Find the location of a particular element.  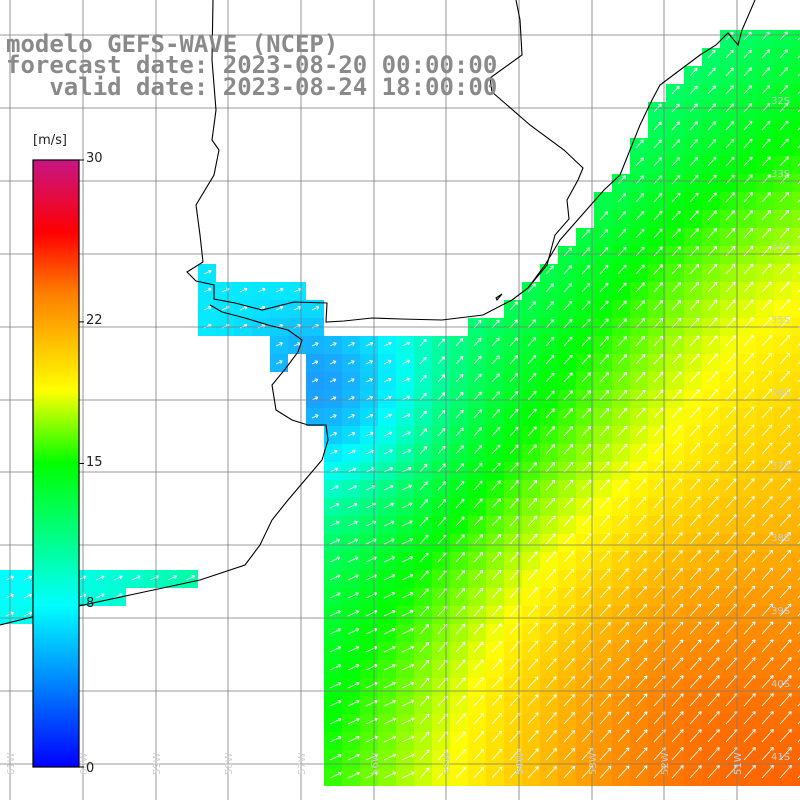

longitude-label: 61W is located at coordinates (11, 763).